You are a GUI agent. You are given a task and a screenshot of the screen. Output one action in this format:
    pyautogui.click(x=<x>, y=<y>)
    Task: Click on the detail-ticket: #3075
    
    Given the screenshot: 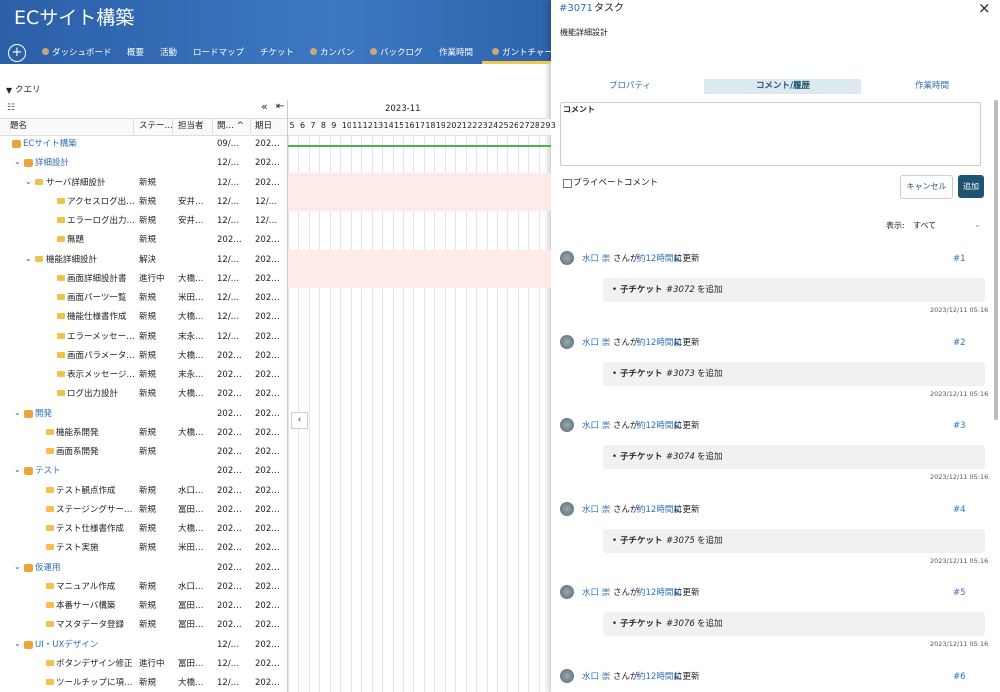 What is the action you would take?
    pyautogui.click(x=680, y=540)
    